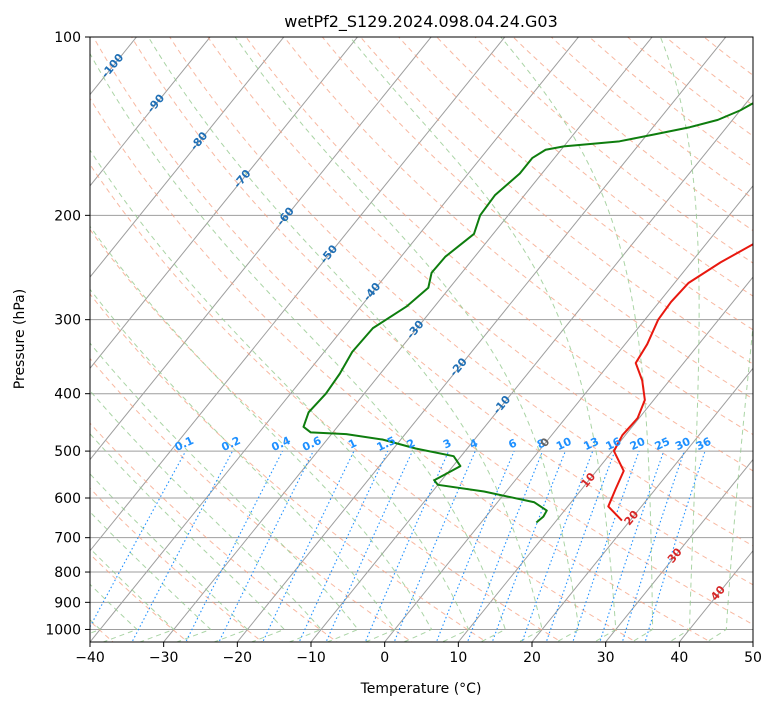  I want to click on x-axis-label: Temperature (°C), so click(421, 689).